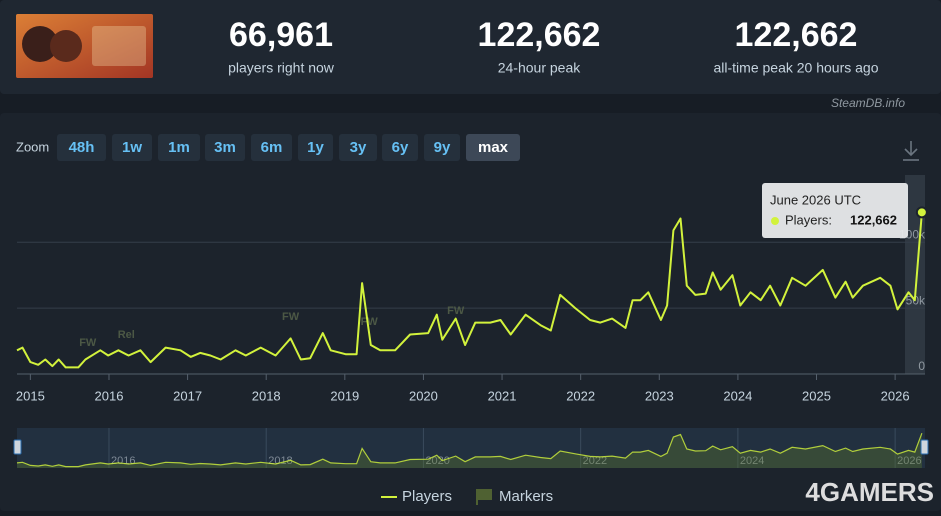 The height and width of the screenshot is (516, 941). Describe the element at coordinates (816, 395) in the screenshot. I see `x-tick-label: 2025` at that location.